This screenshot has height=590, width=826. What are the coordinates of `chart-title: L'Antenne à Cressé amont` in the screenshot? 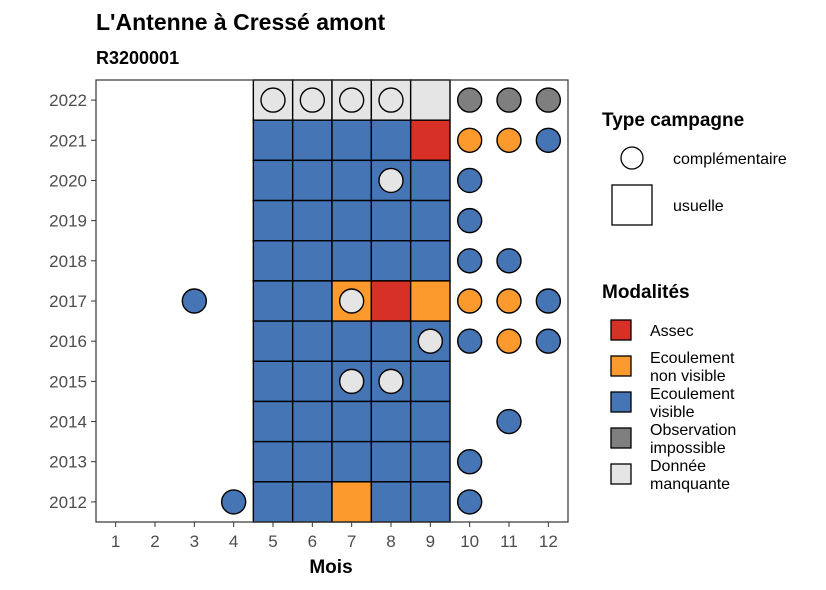 It's located at (241, 22).